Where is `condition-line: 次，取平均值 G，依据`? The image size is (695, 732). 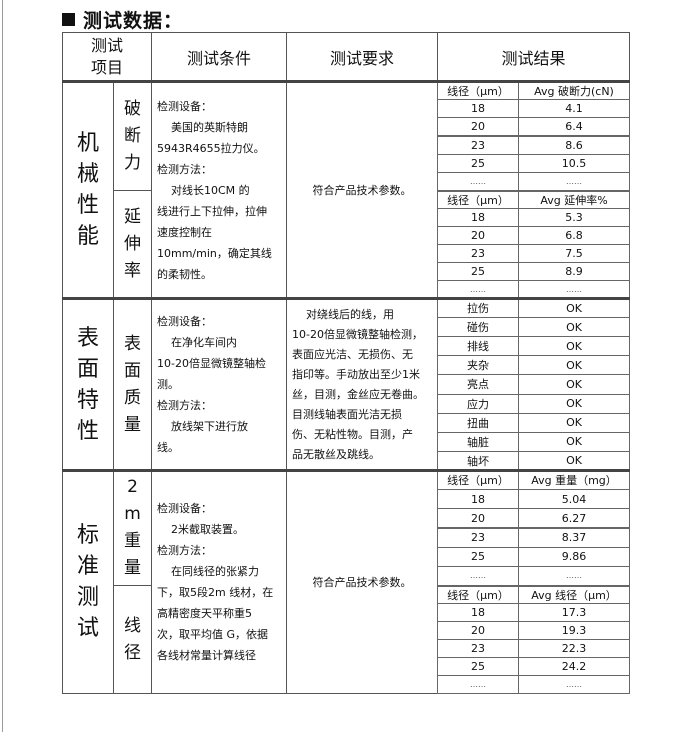 condition-line: 次，取平均值 G，依据 is located at coordinates (213, 634).